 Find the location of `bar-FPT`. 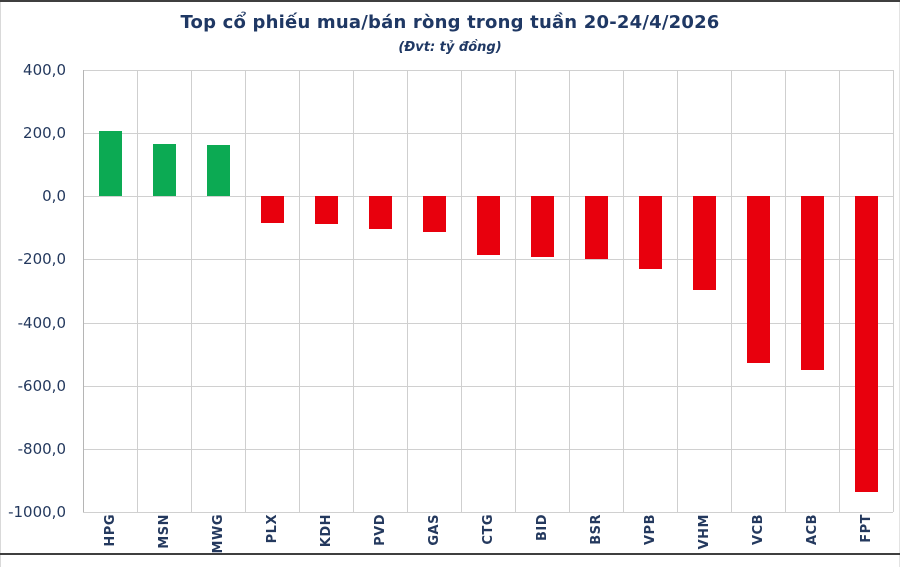

bar-FPT is located at coordinates (866, 344).